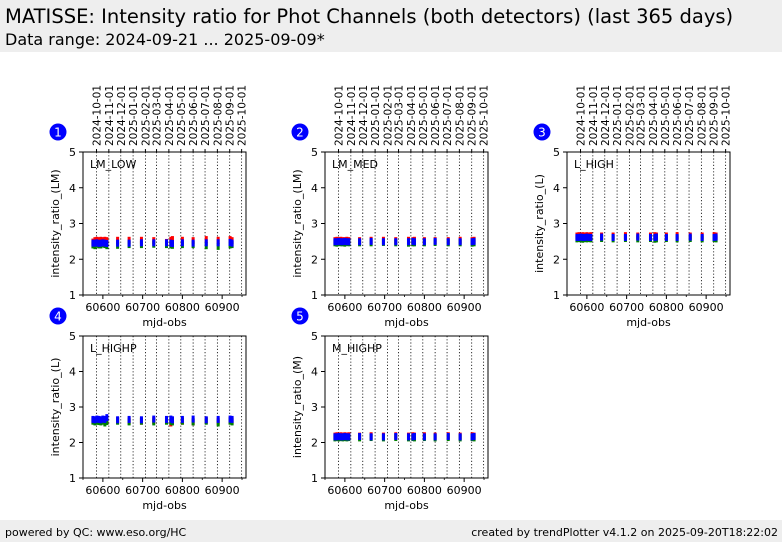  Describe the element at coordinates (314, 188) in the screenshot. I see `y-tick-label: 4` at that location.